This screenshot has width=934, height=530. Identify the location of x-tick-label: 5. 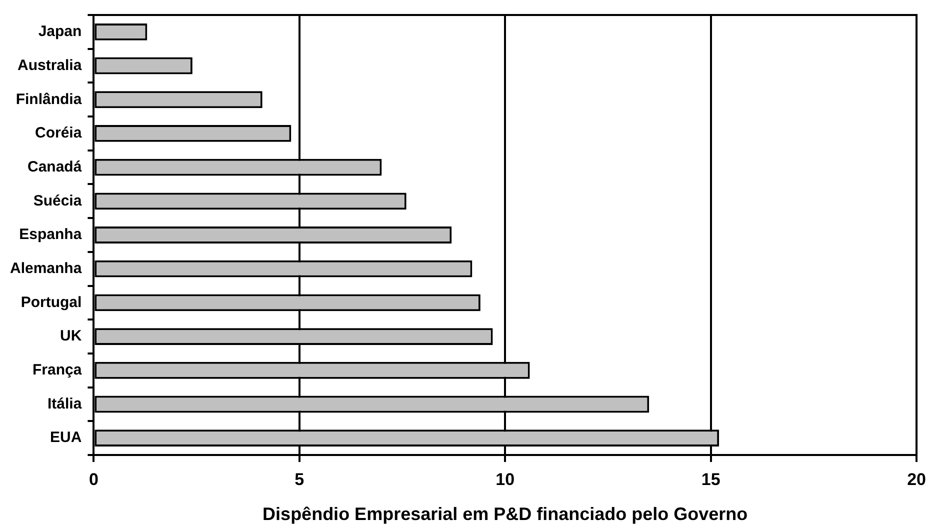
(299, 479).